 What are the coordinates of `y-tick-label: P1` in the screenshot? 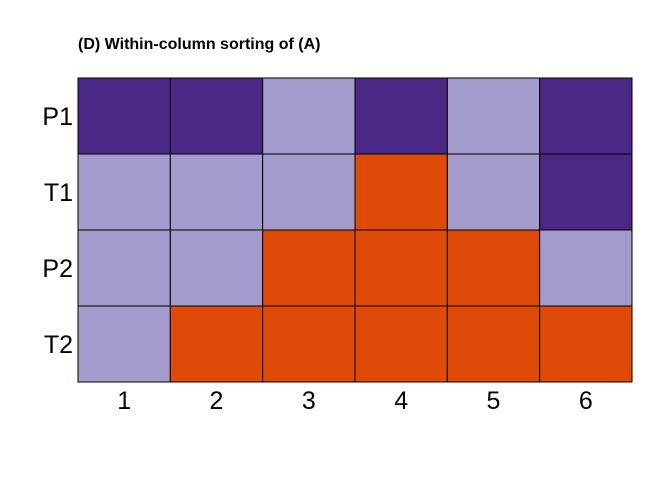 It's located at (57, 117).